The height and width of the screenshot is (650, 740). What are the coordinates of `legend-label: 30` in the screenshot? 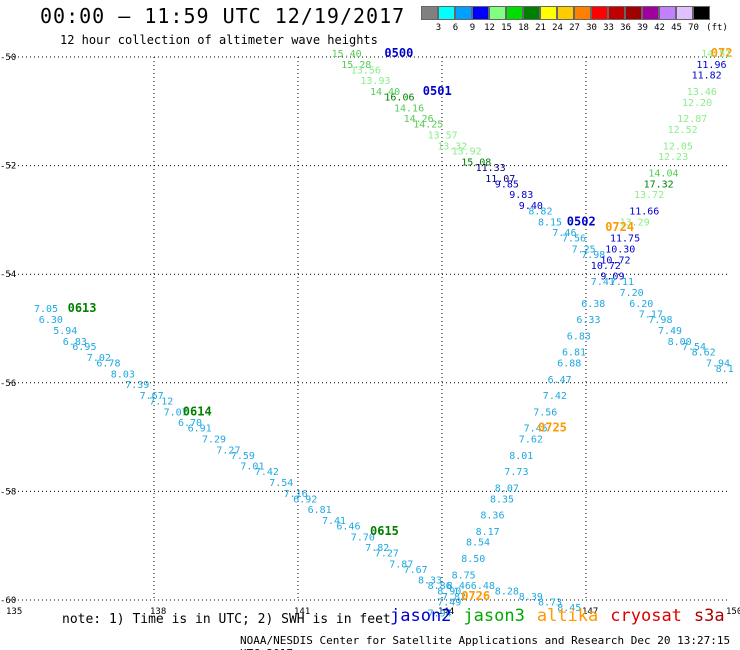 It's located at (591, 28).